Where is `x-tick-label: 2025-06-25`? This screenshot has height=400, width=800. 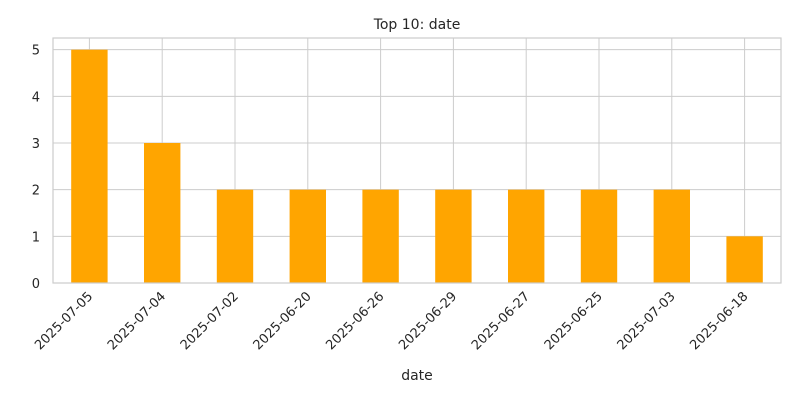
x-tick-label: 2025-06-25 is located at coordinates (574, 321).